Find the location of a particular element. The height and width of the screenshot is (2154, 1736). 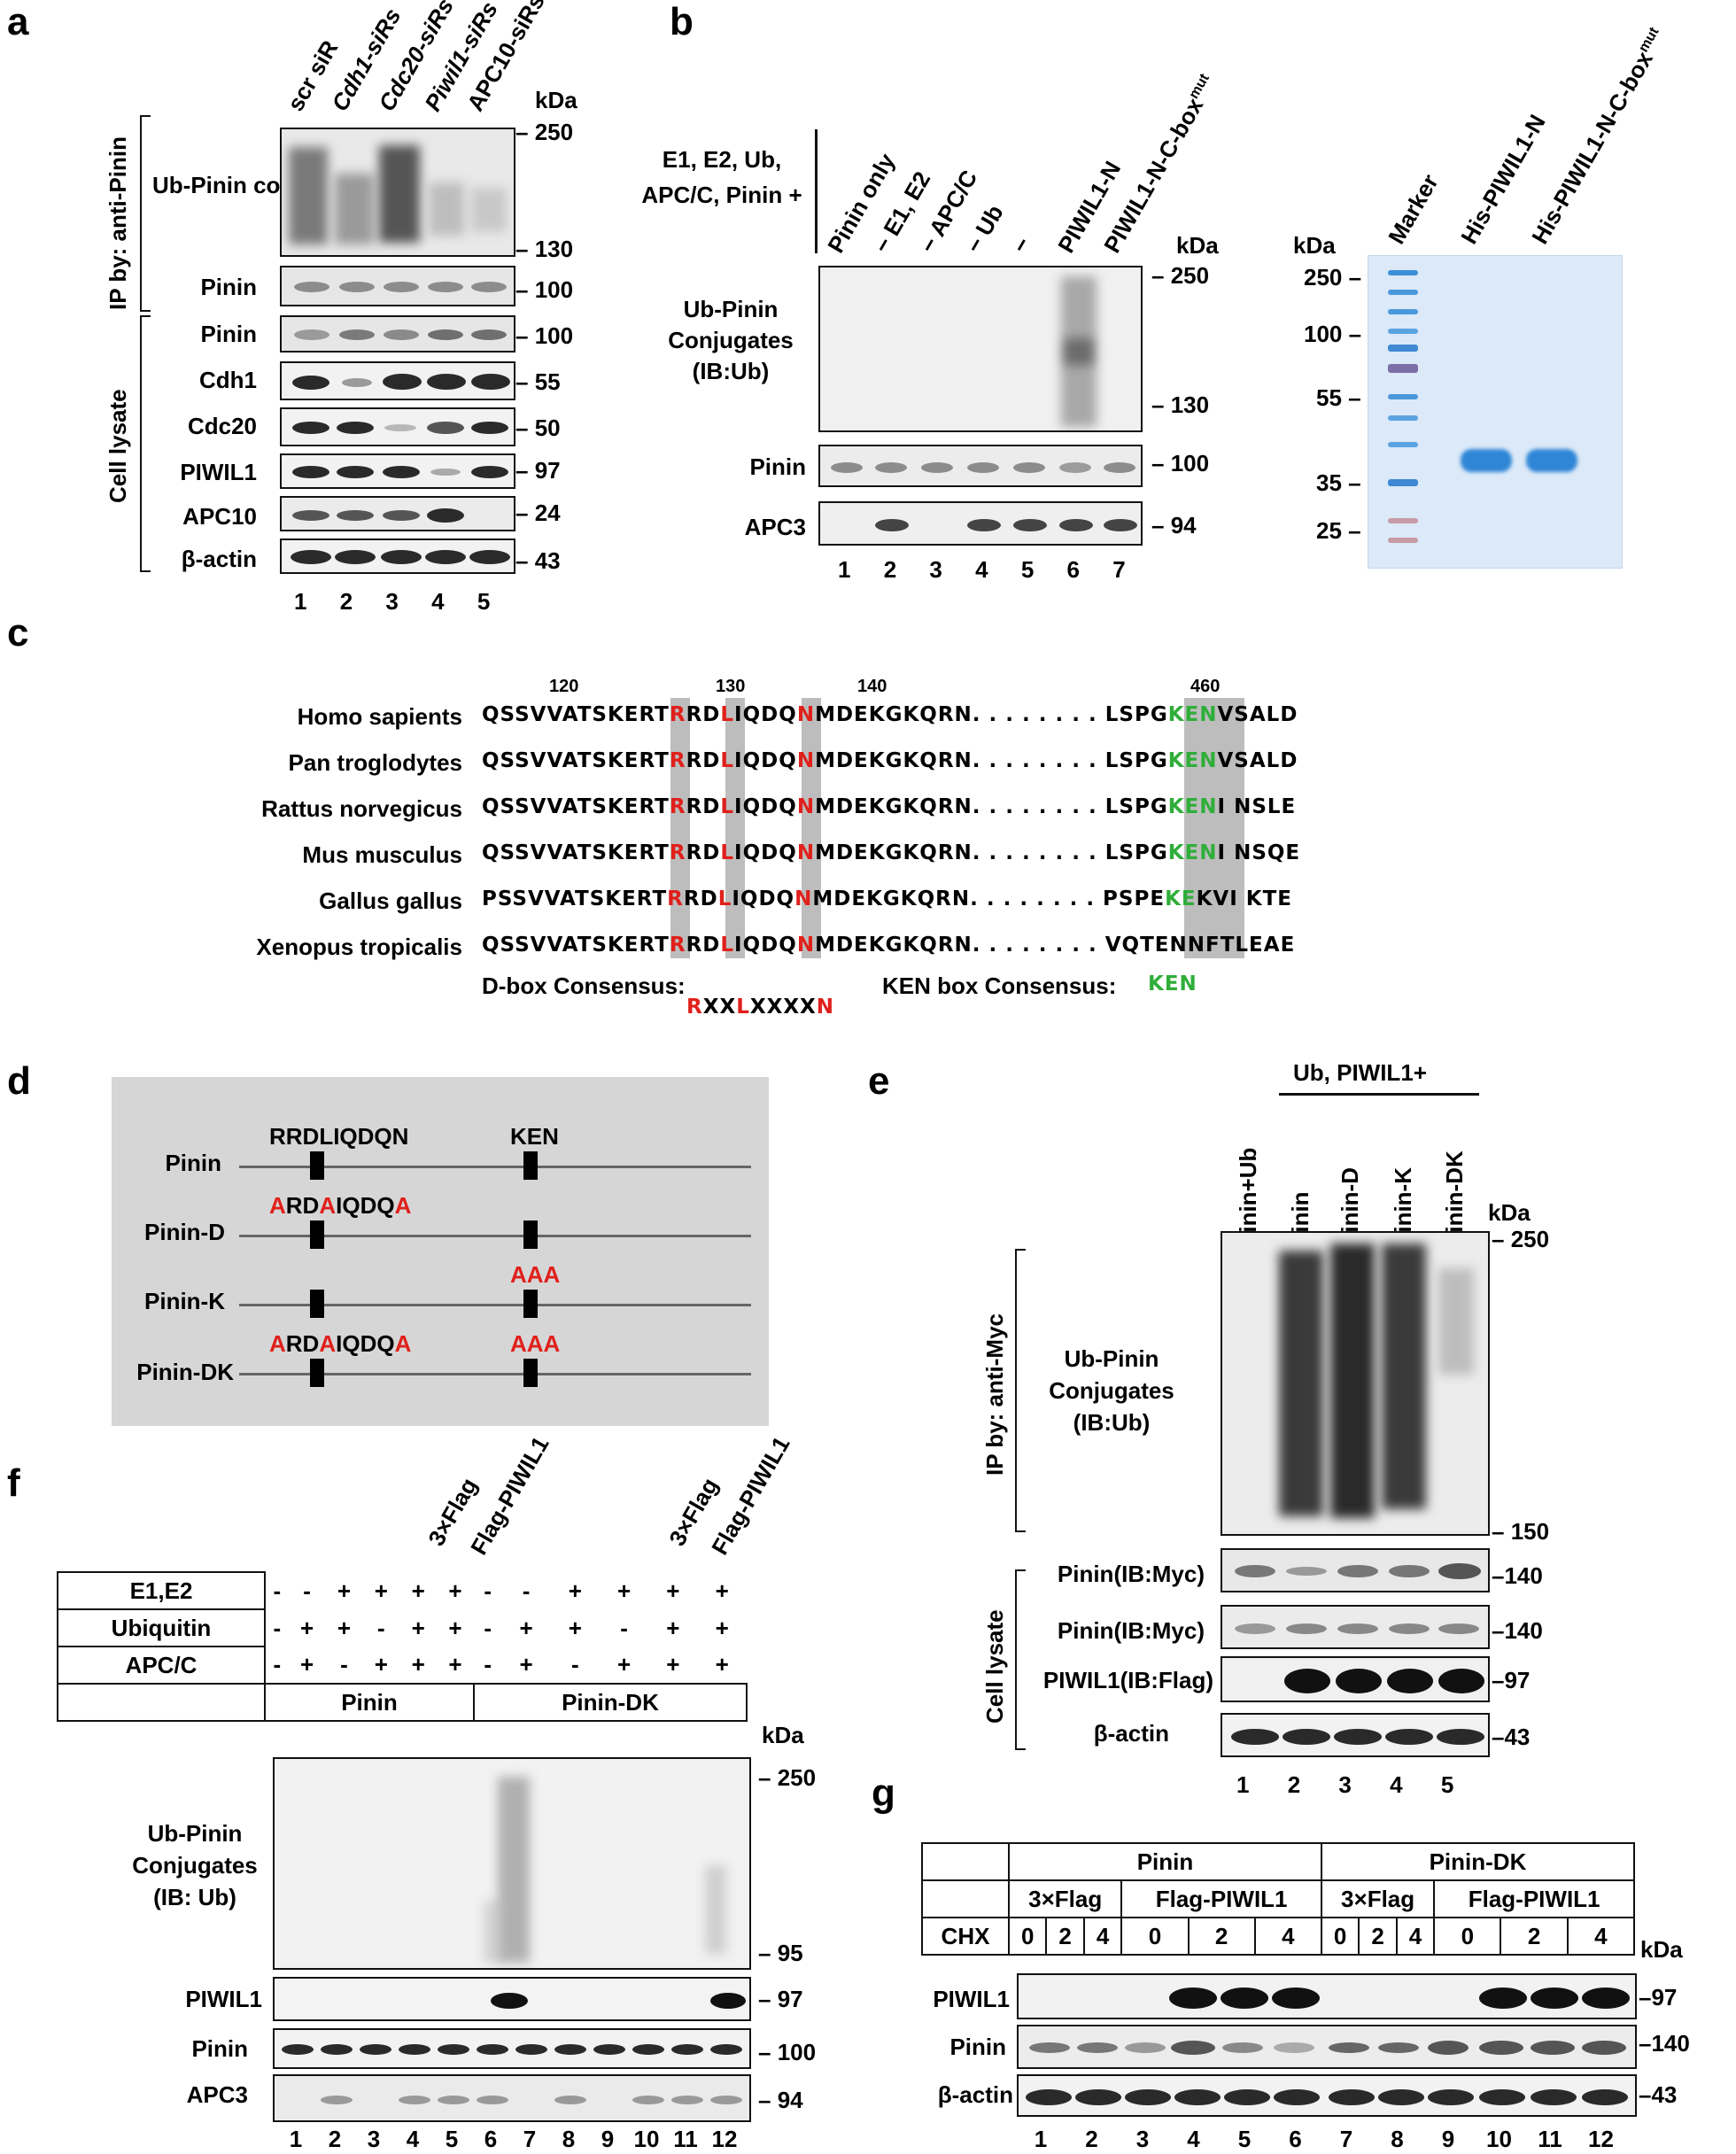

blot-a-cdc20 is located at coordinates (397, 426).